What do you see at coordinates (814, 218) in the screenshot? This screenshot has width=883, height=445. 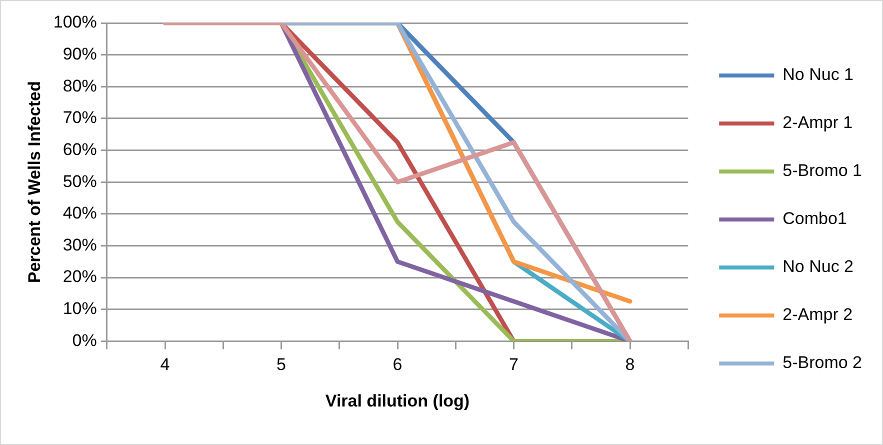 I see `legend-label: Combo1` at bounding box center [814, 218].